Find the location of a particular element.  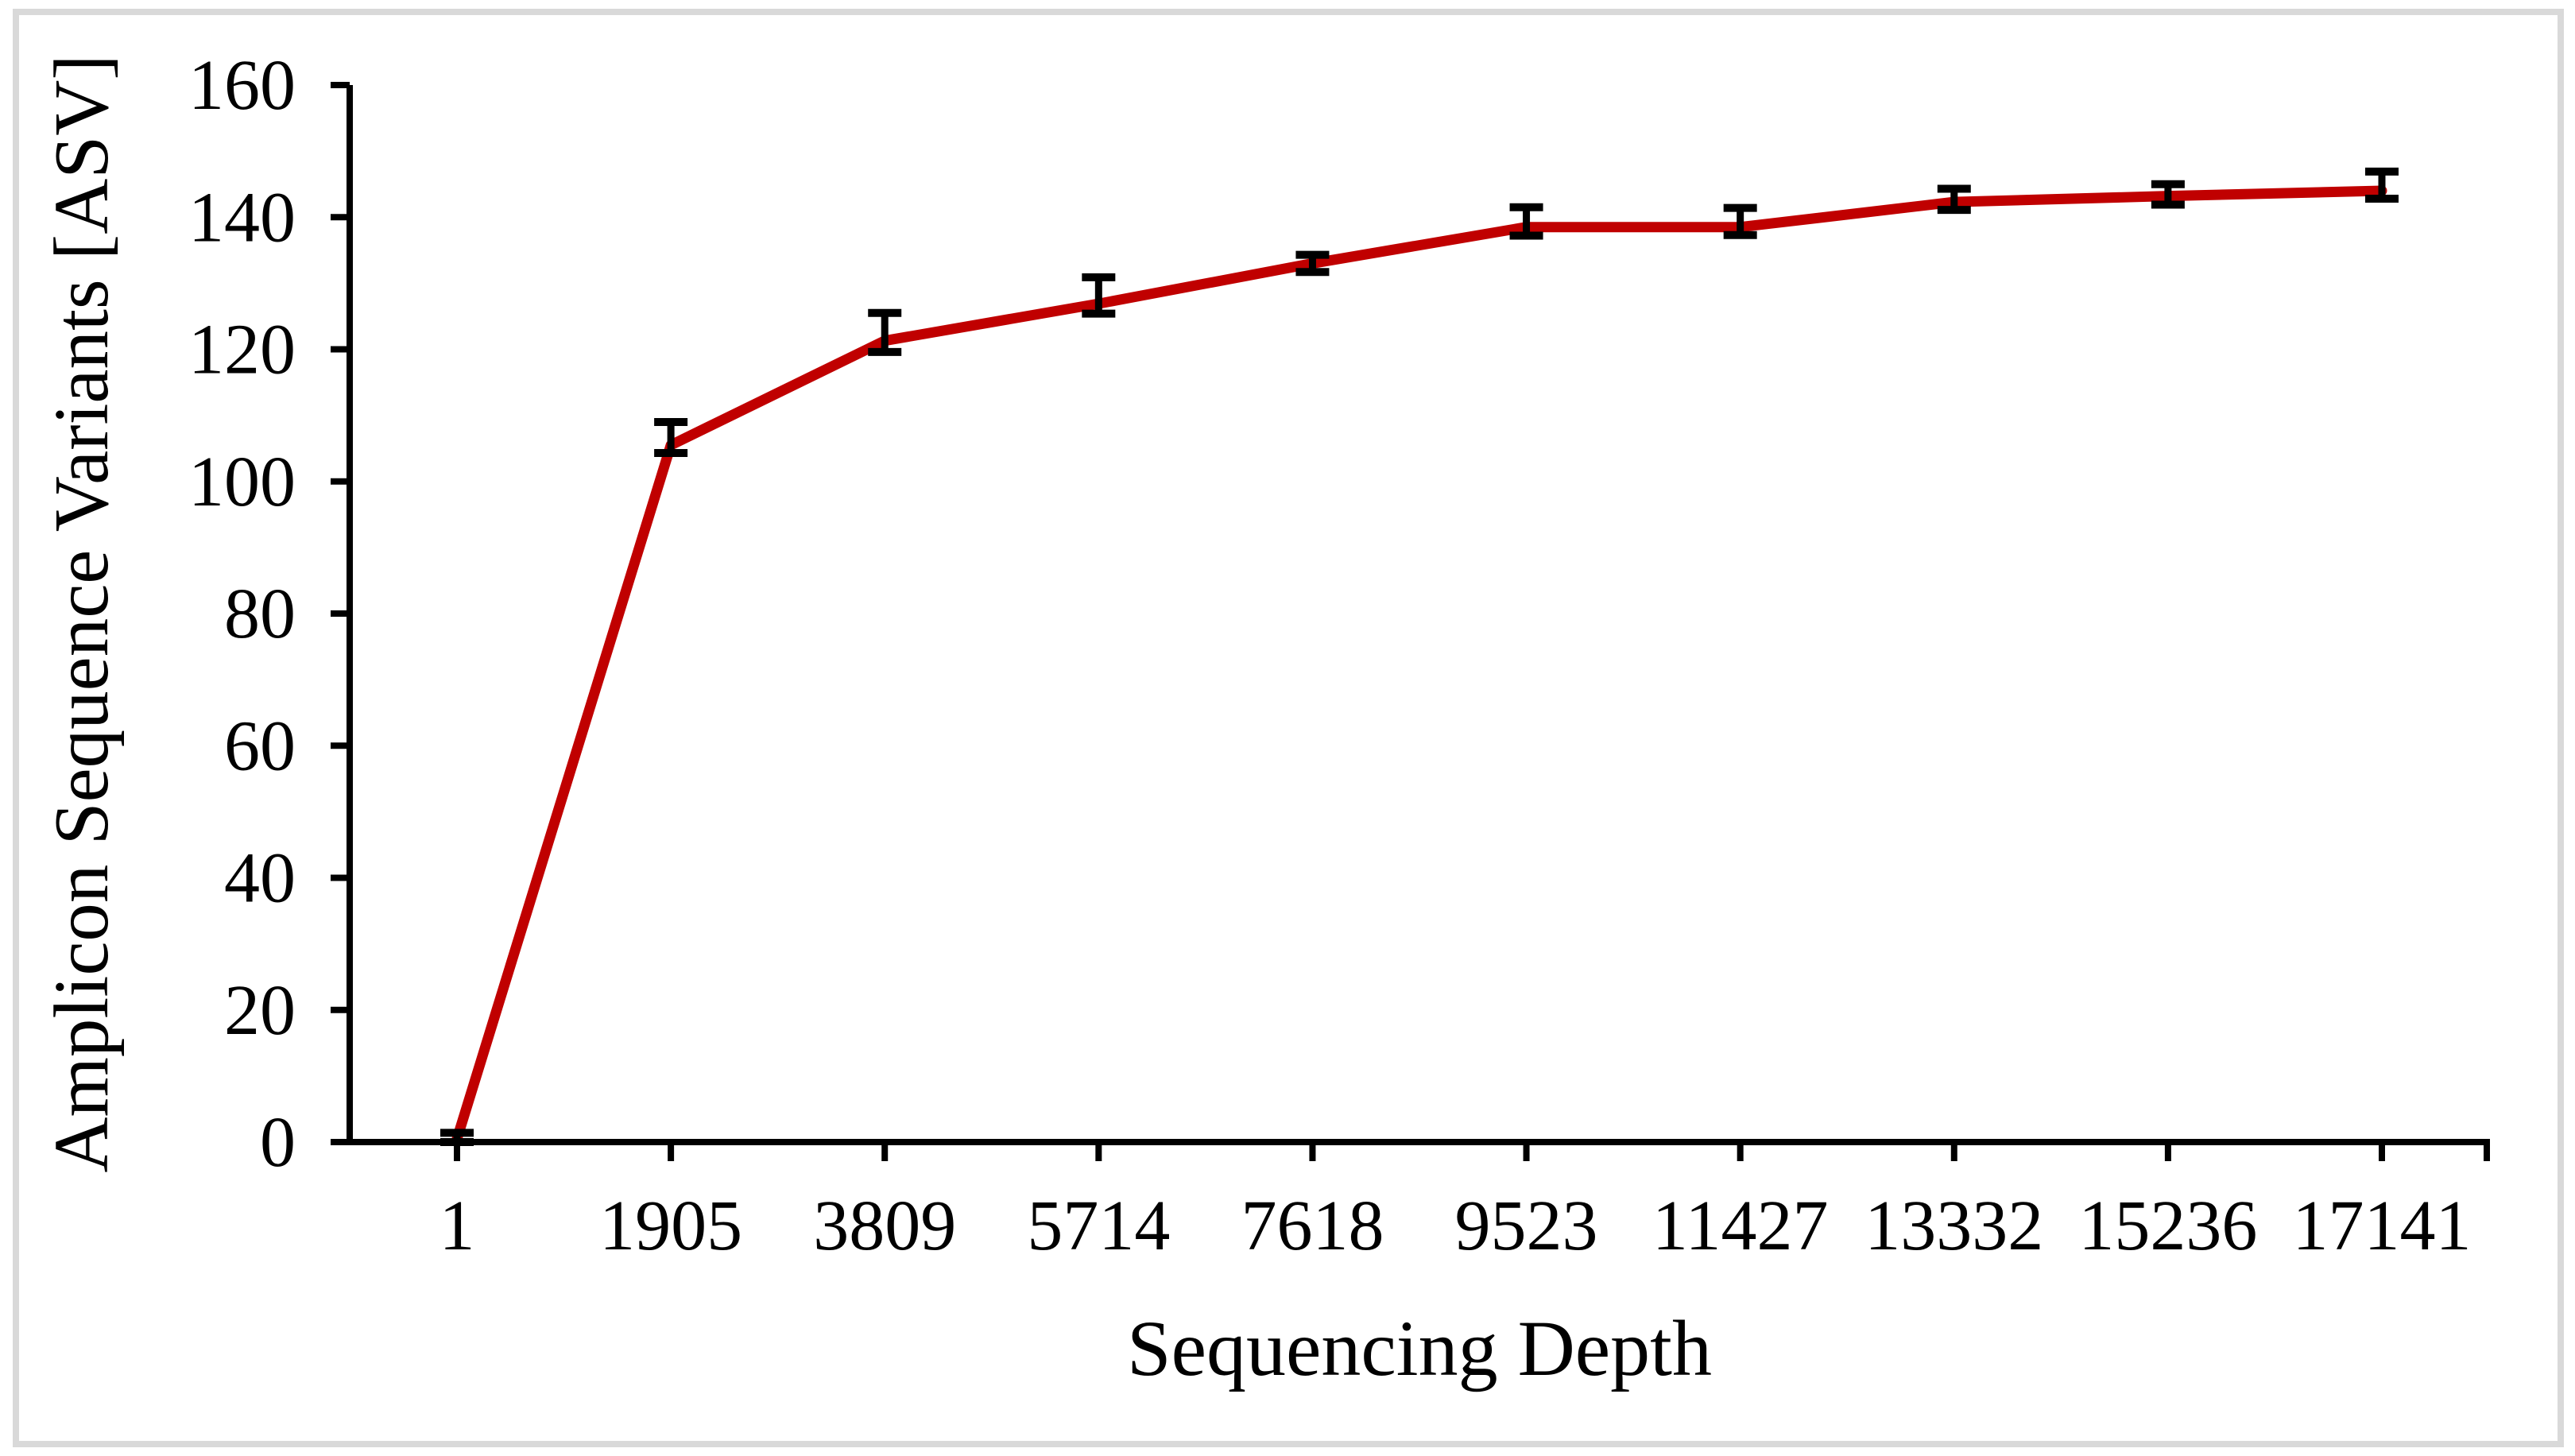

y-tick-label: 100 is located at coordinates (242, 482).